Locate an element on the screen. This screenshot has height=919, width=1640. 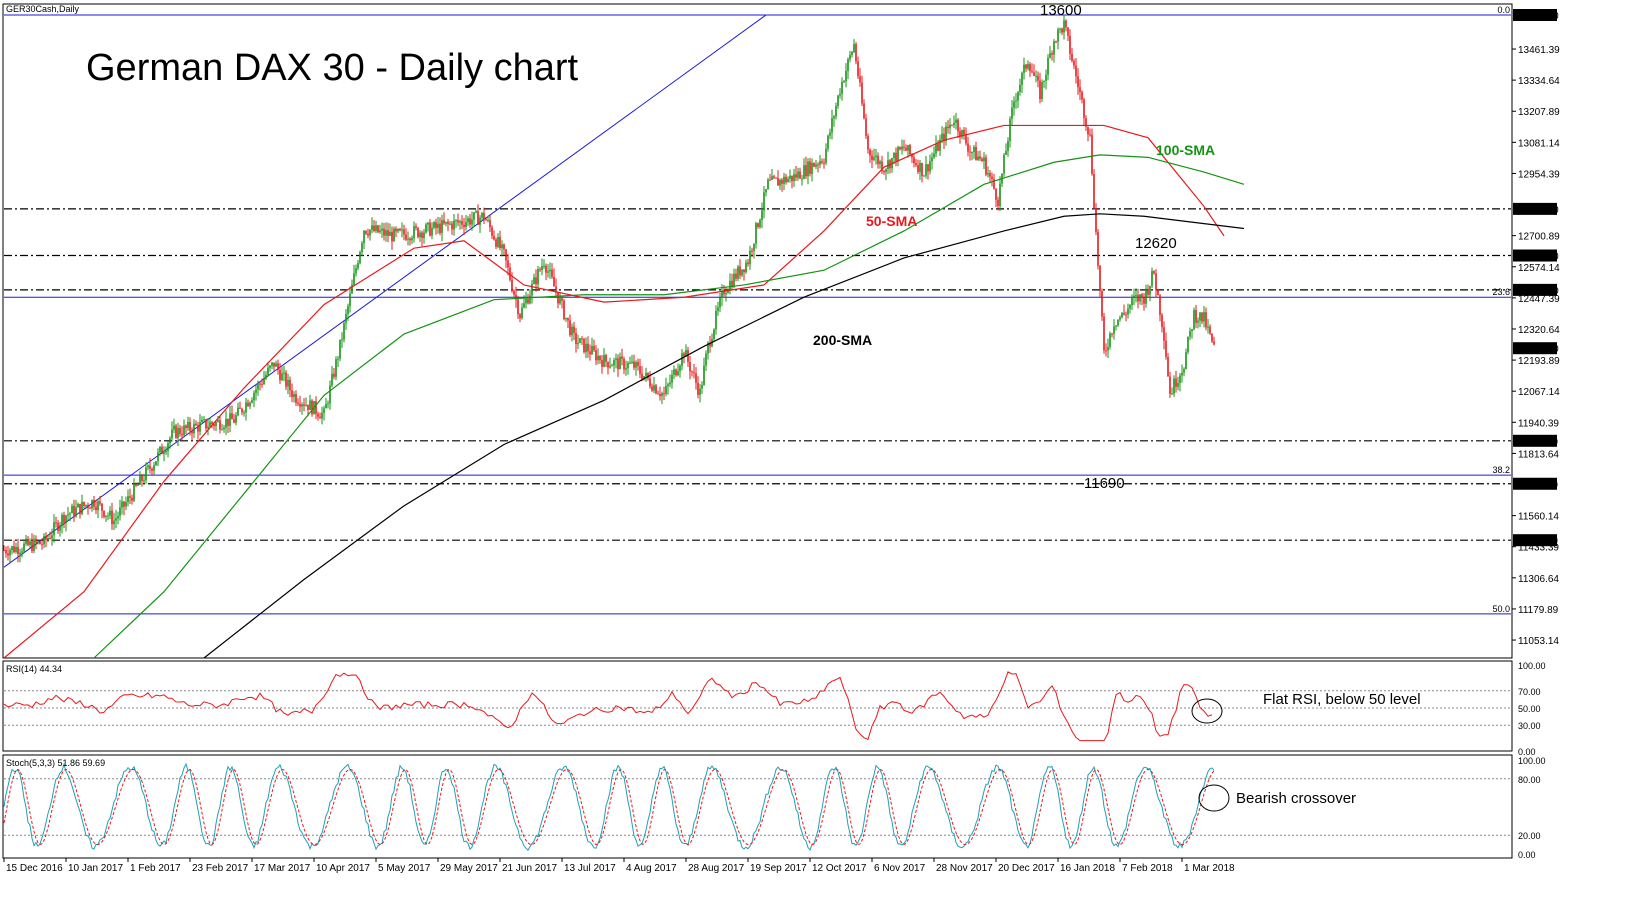
date-tick-label: 10 Apr 2017 is located at coordinates (343, 868).